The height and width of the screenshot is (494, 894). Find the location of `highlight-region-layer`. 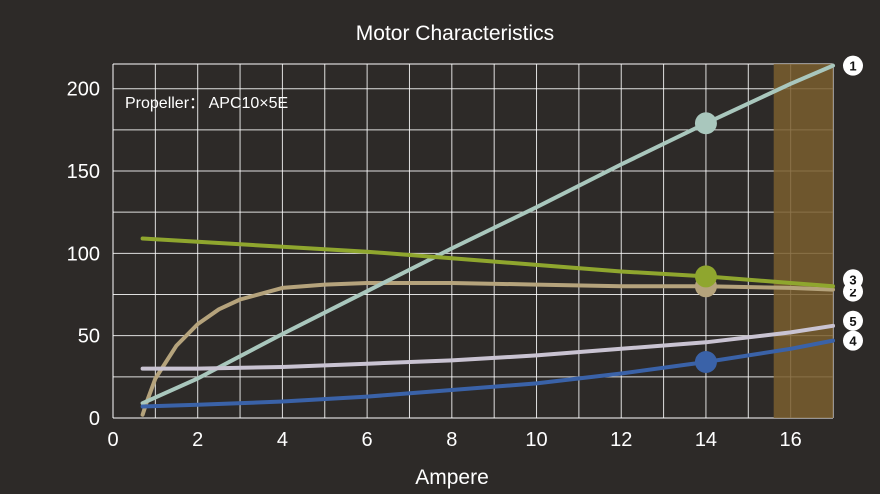

highlight-region-layer is located at coordinates (803, 241).